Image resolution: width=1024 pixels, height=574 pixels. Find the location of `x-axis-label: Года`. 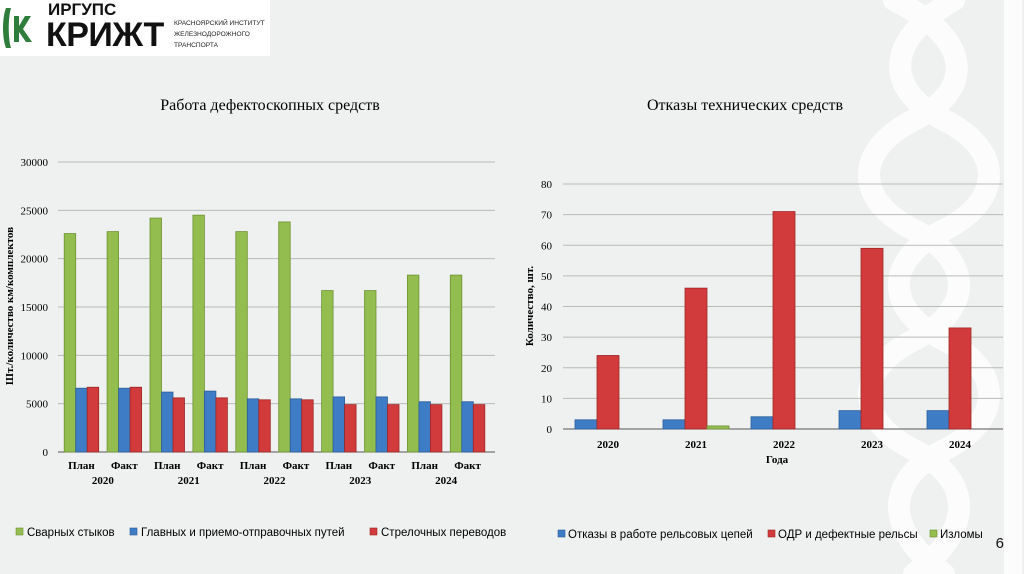

x-axis-label: Года is located at coordinates (777, 460).